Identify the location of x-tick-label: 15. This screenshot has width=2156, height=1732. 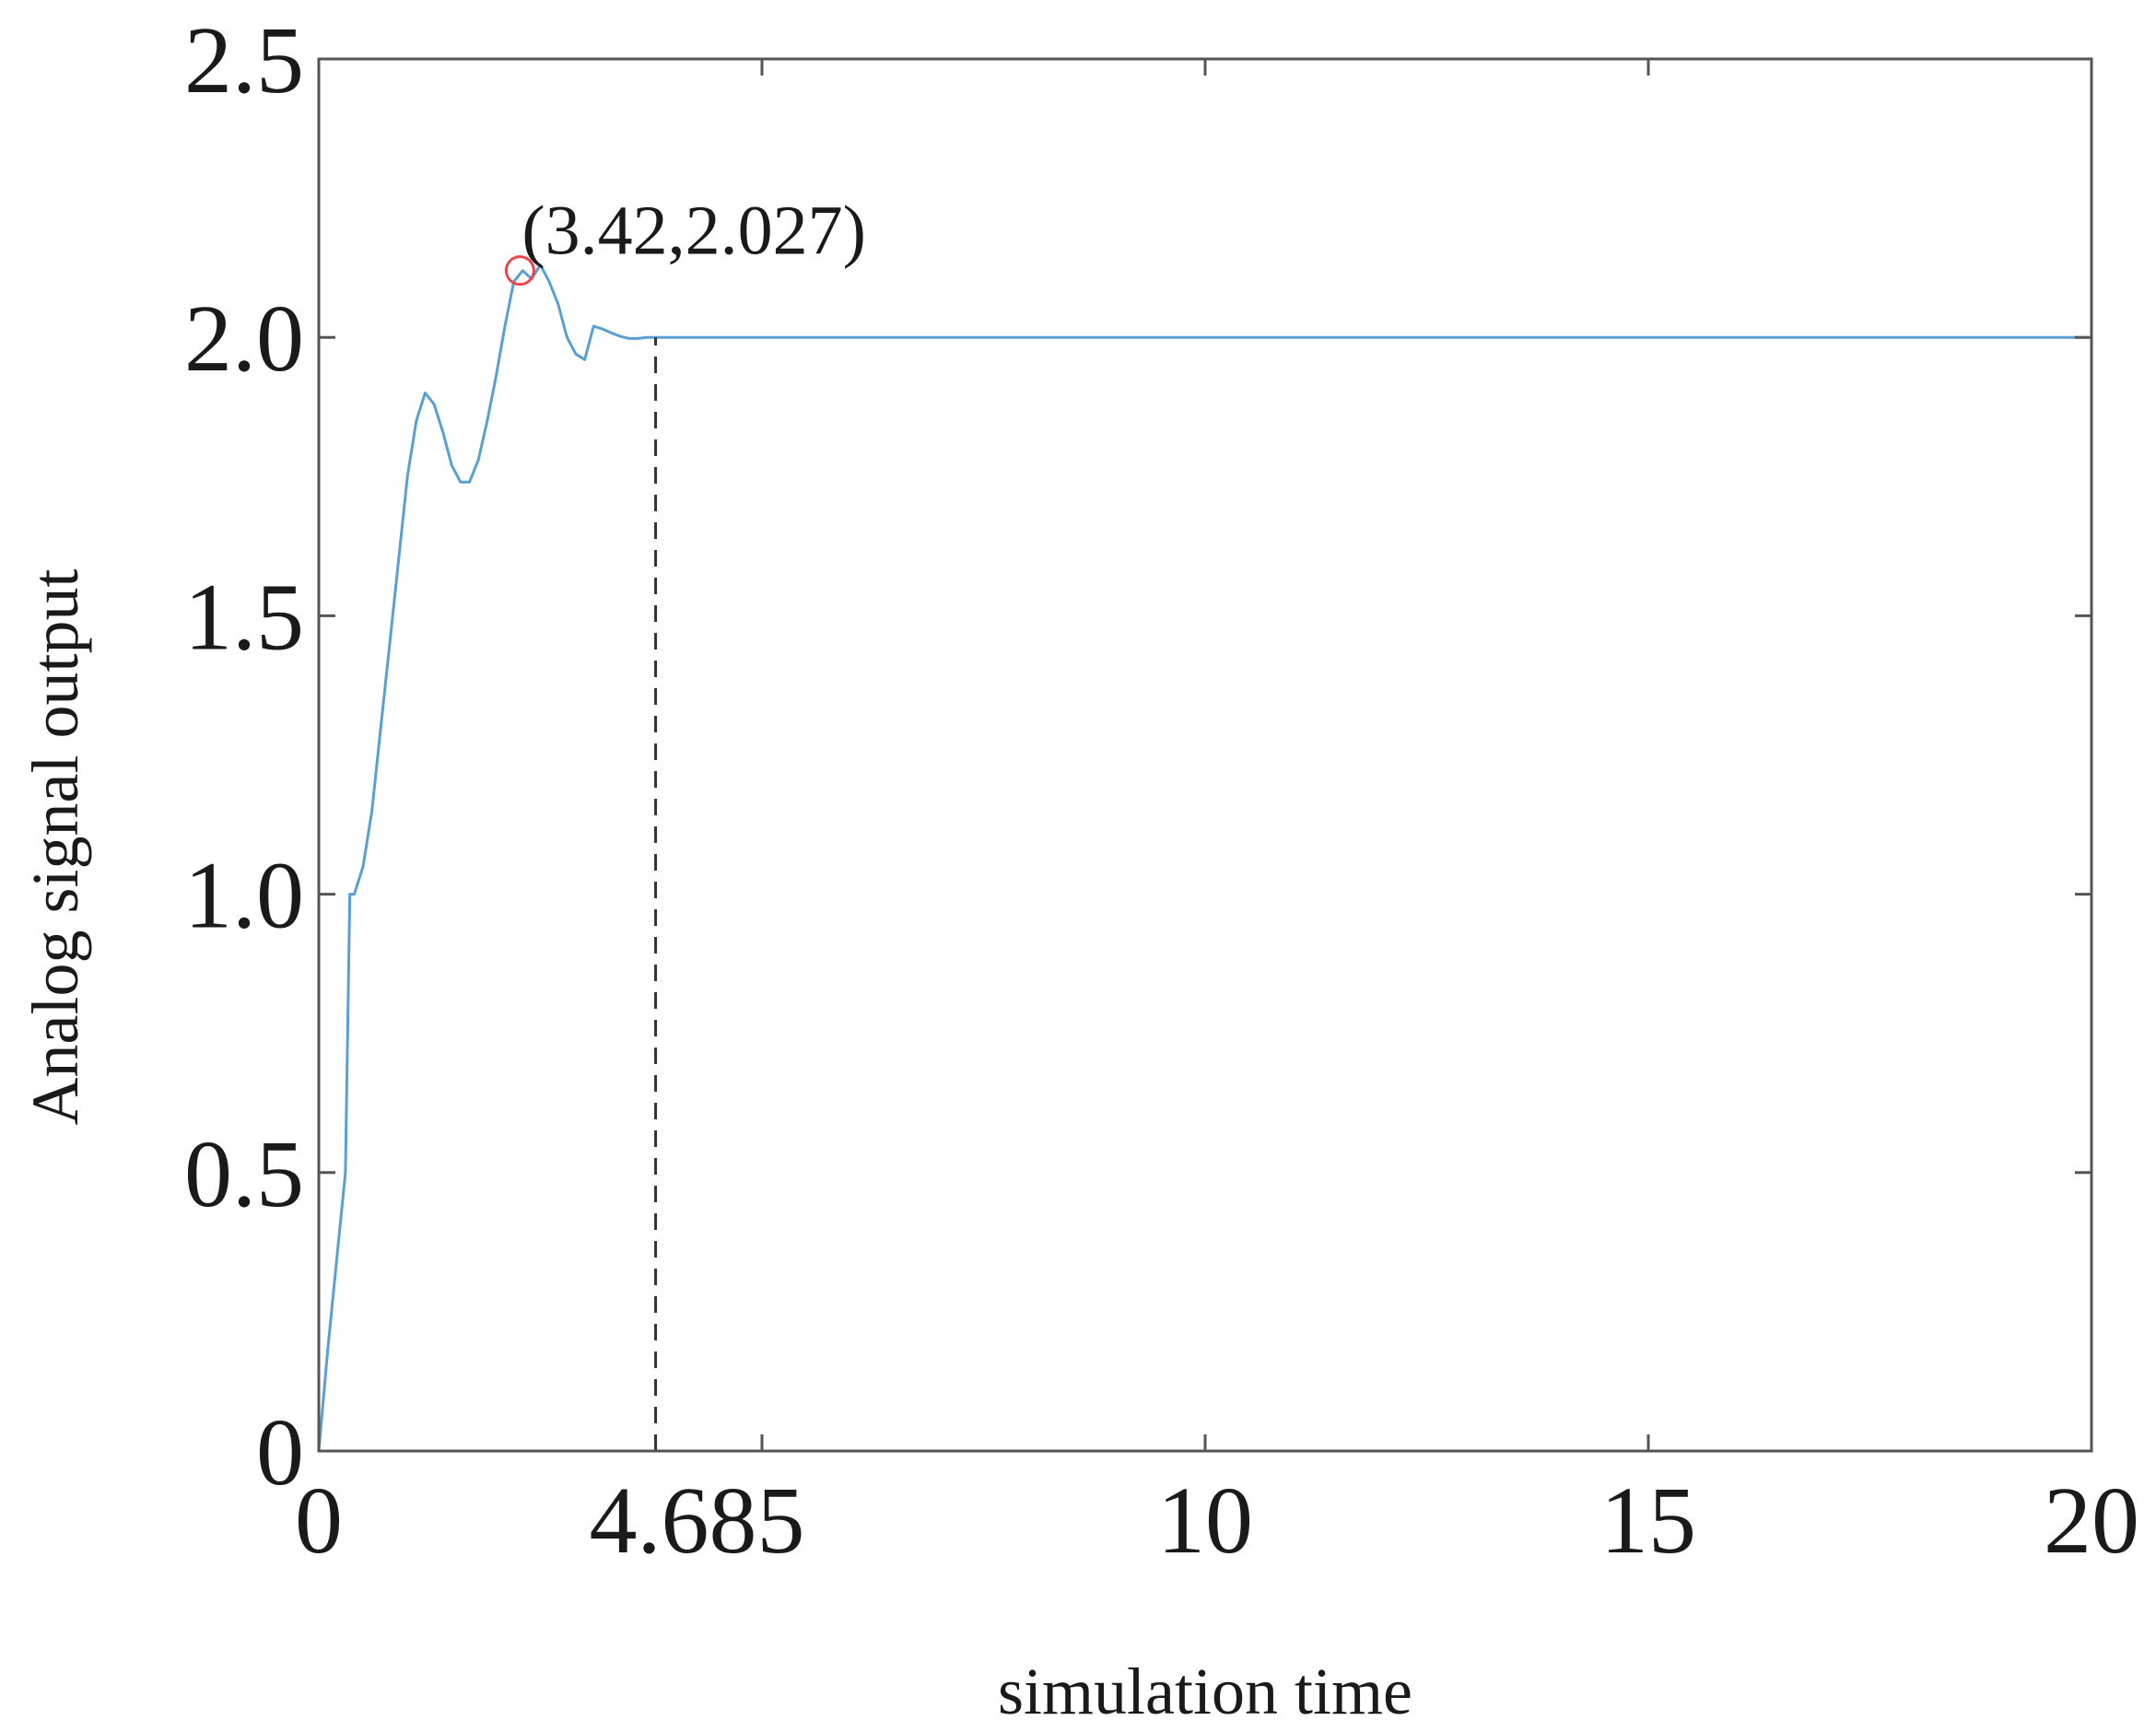
(1648, 1521).